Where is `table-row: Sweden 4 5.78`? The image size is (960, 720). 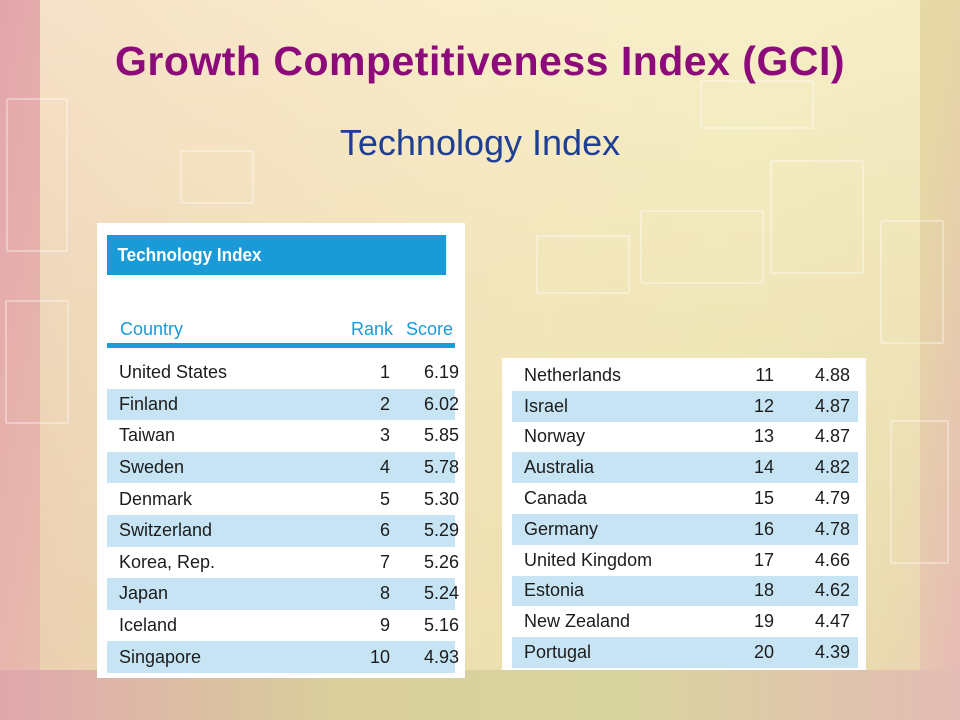
table-row: Sweden 4 5.78 is located at coordinates (283, 467).